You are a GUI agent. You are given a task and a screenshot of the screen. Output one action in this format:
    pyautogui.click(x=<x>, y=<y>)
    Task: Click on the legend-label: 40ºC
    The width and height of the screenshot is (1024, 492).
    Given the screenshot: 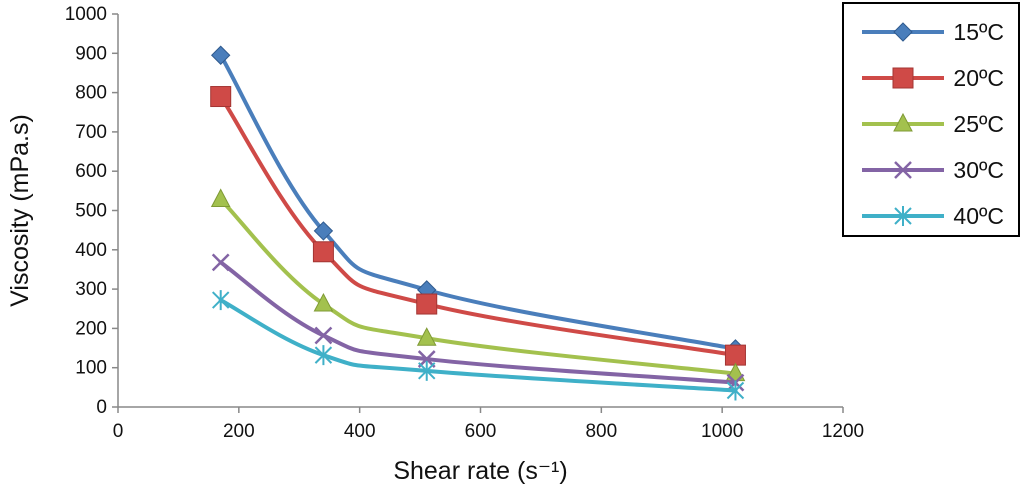 What is the action you would take?
    pyautogui.click(x=978, y=216)
    